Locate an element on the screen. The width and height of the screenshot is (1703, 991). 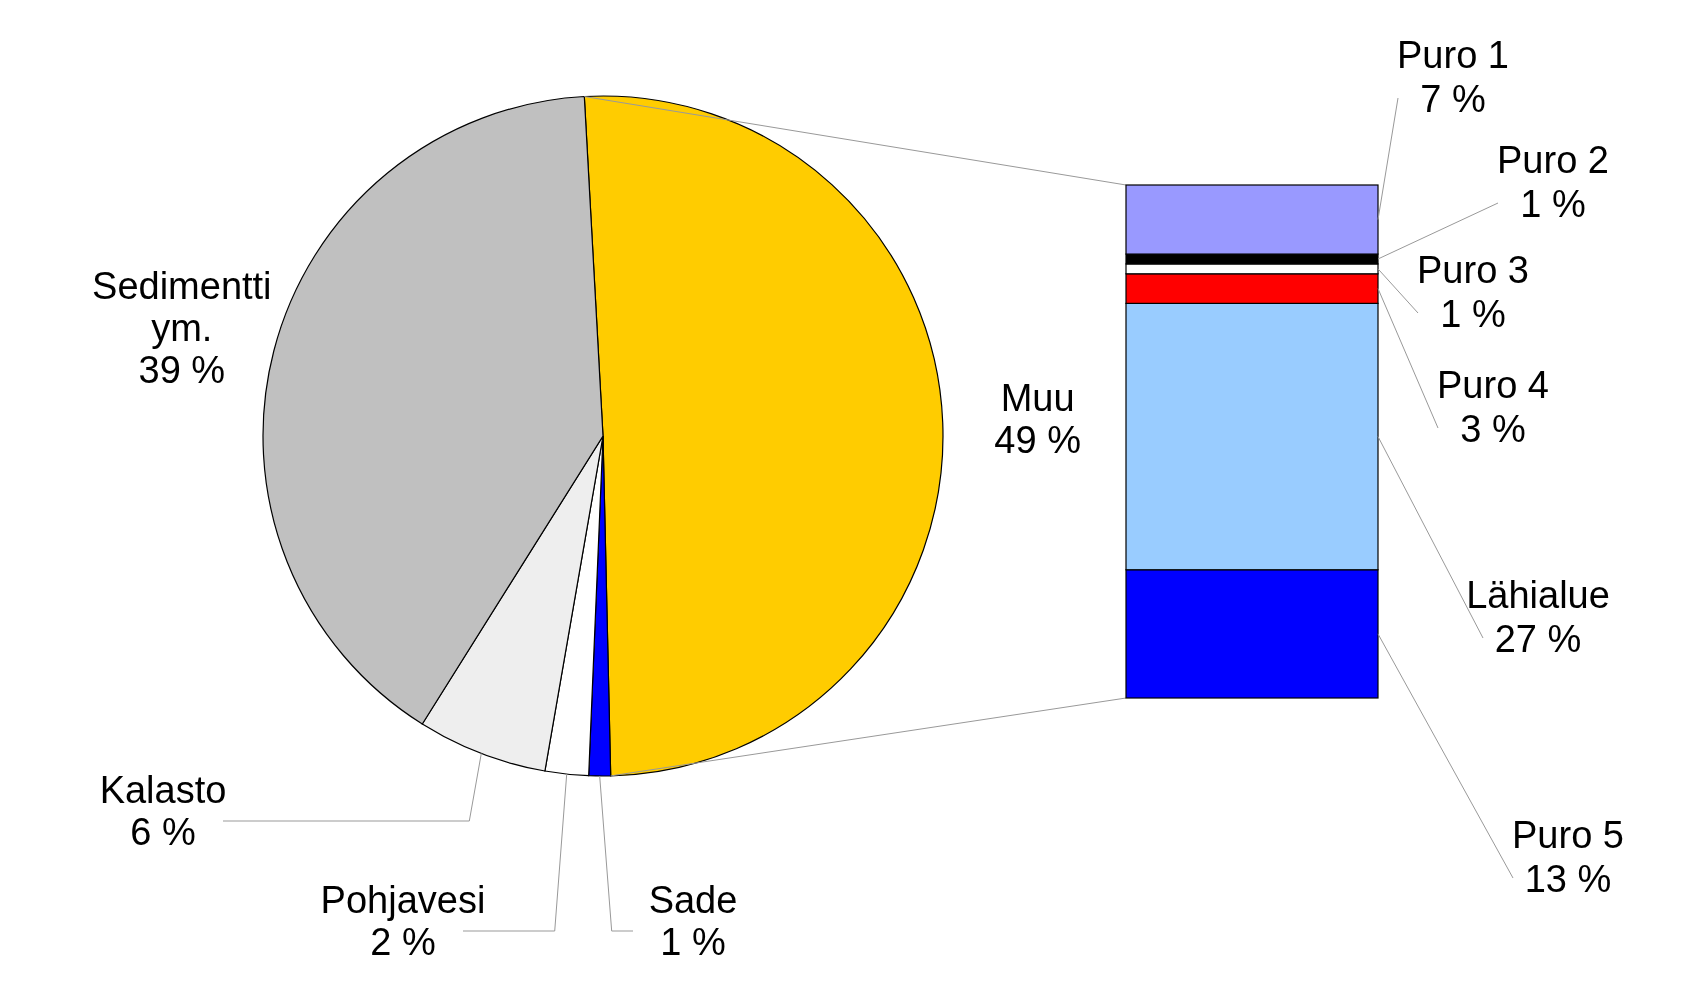
slice-label: Sade is located at coordinates (693, 900).